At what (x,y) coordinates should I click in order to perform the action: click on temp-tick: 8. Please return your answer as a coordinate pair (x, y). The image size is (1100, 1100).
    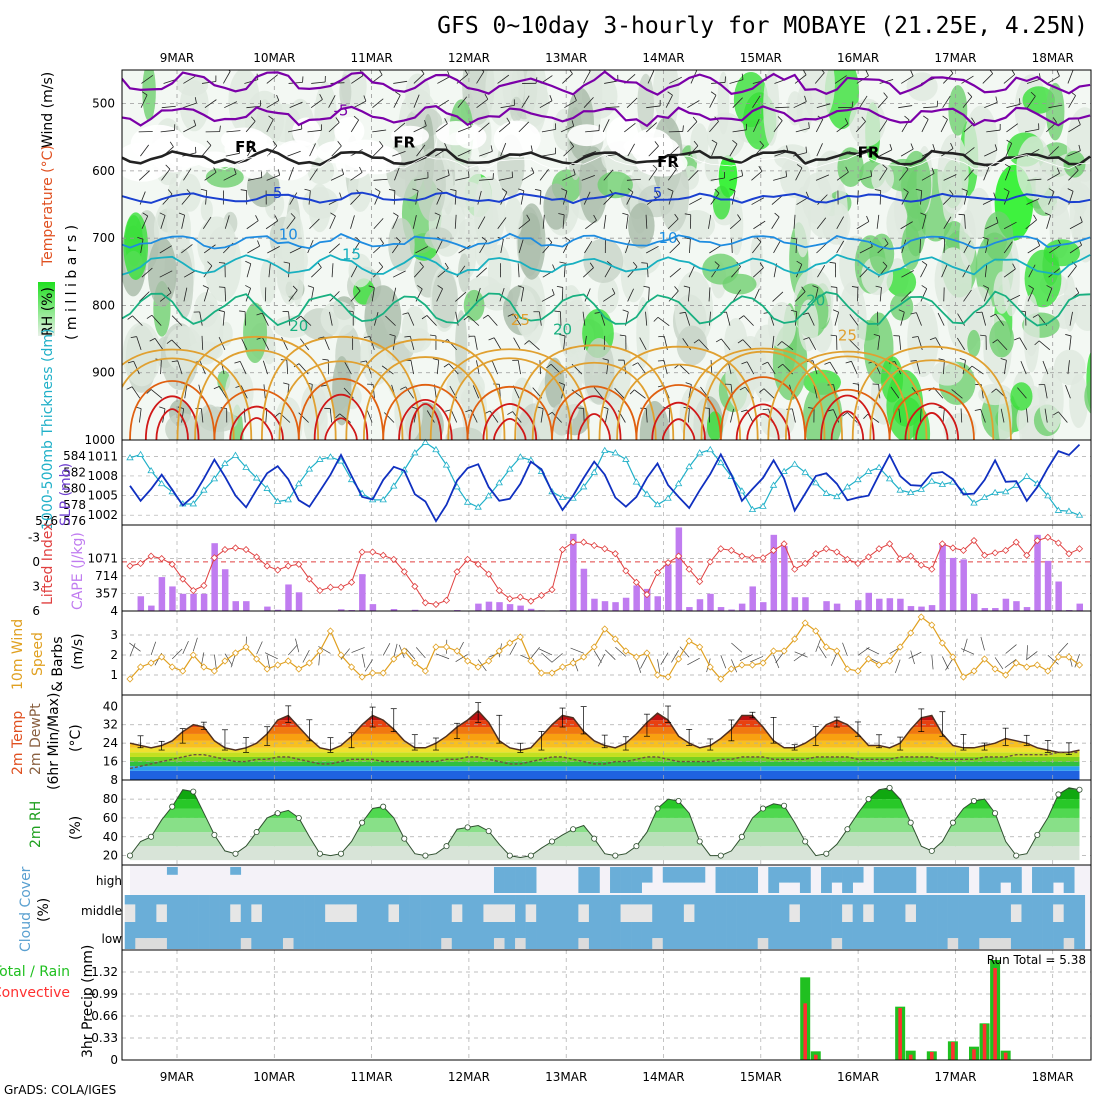
    Looking at the image, I should click on (114, 780).